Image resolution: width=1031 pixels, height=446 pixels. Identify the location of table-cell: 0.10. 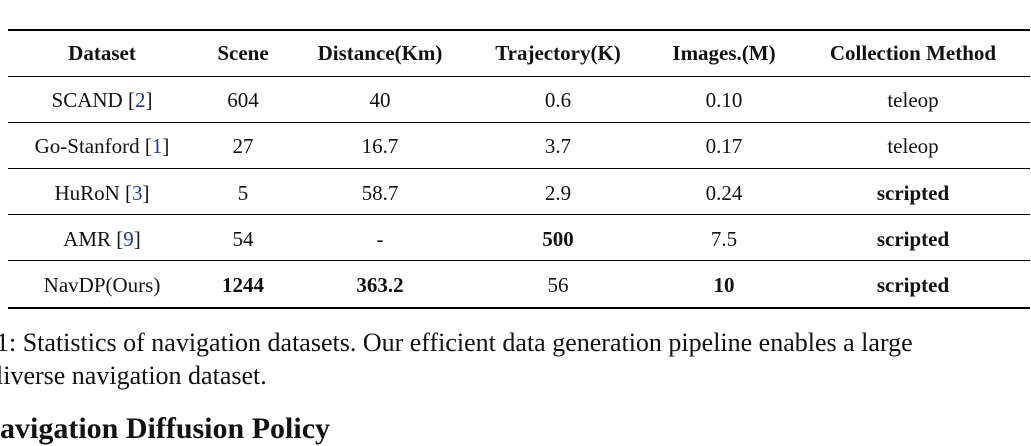
(724, 100).